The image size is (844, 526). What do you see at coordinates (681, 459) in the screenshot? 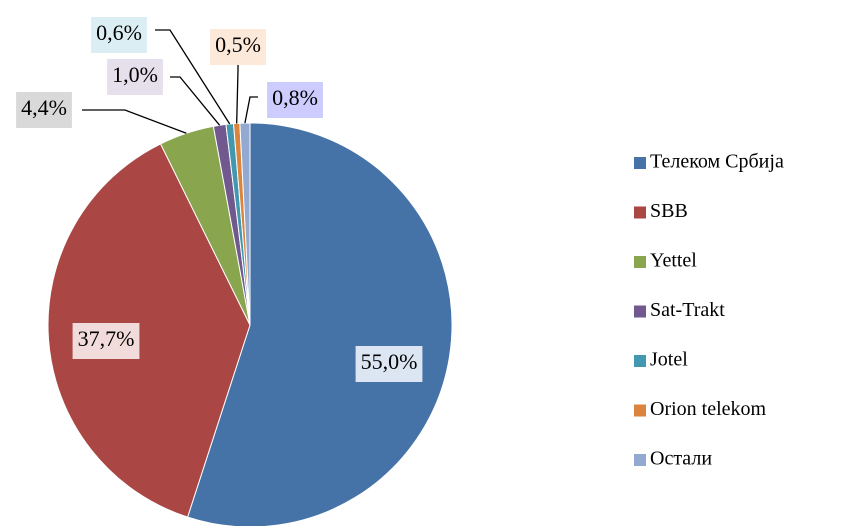
I see `legend-label: Остали` at bounding box center [681, 459].